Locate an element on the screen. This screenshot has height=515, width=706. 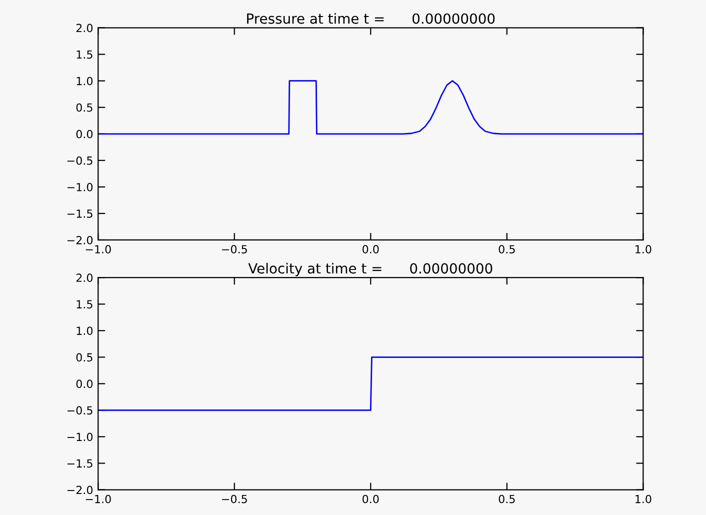
chart-title: Pressure at time t = 0.00000000 is located at coordinates (371, 18).